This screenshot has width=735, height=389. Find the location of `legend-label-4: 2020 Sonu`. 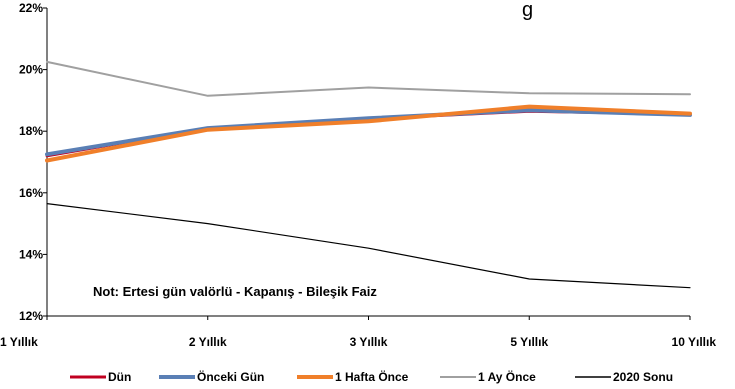

legend-label-4: 2020 Sonu is located at coordinates (643, 377).